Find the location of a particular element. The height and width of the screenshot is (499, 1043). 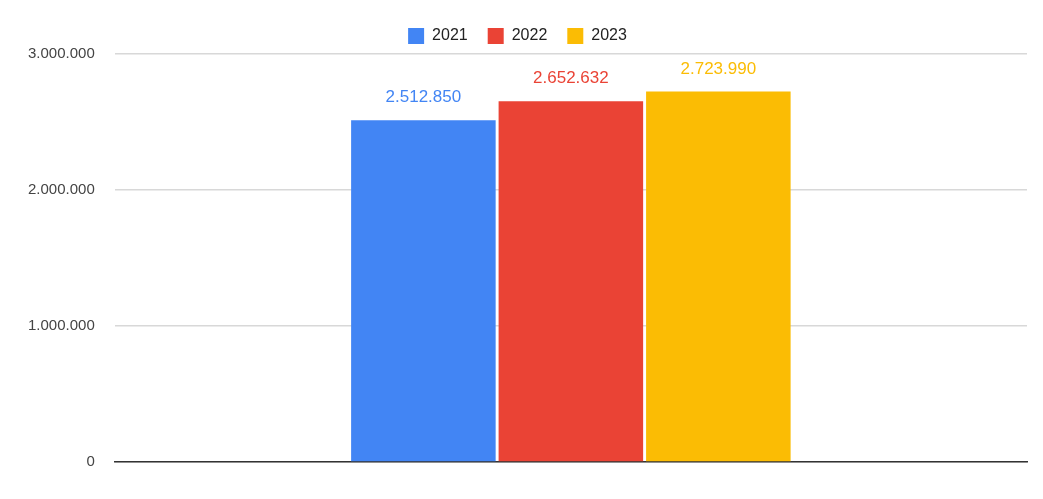

legend-label: 2021 is located at coordinates (450, 35).